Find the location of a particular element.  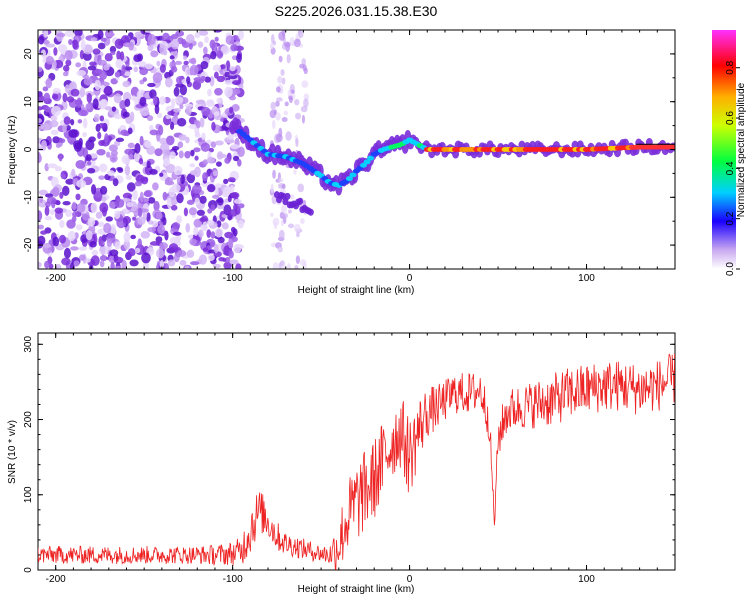

x-tick-label: 0 is located at coordinates (410, 579).